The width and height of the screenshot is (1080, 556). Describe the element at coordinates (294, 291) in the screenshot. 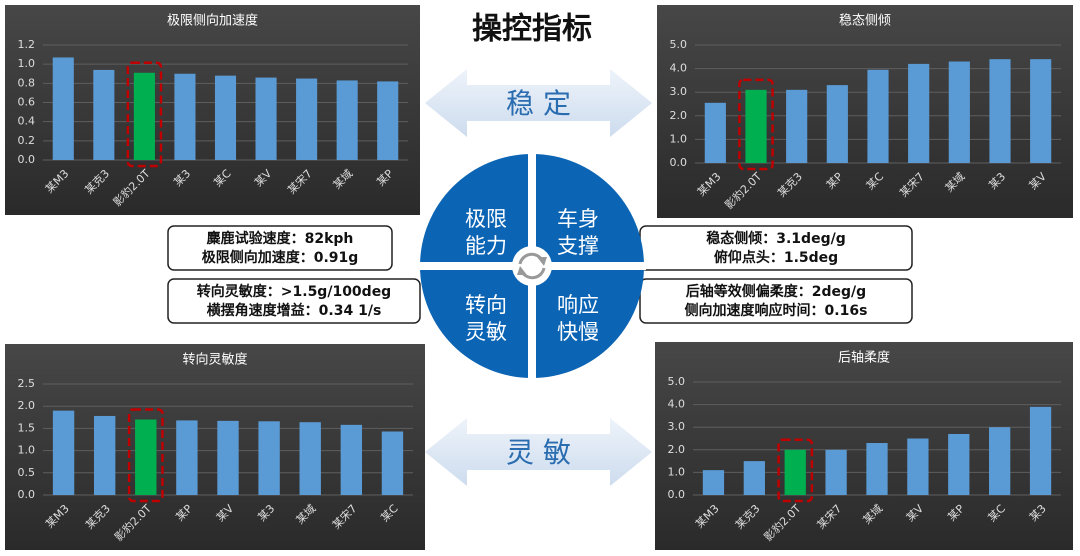

I see `metric-text: 转向灵敏度：>1.5g/100deg` at that location.